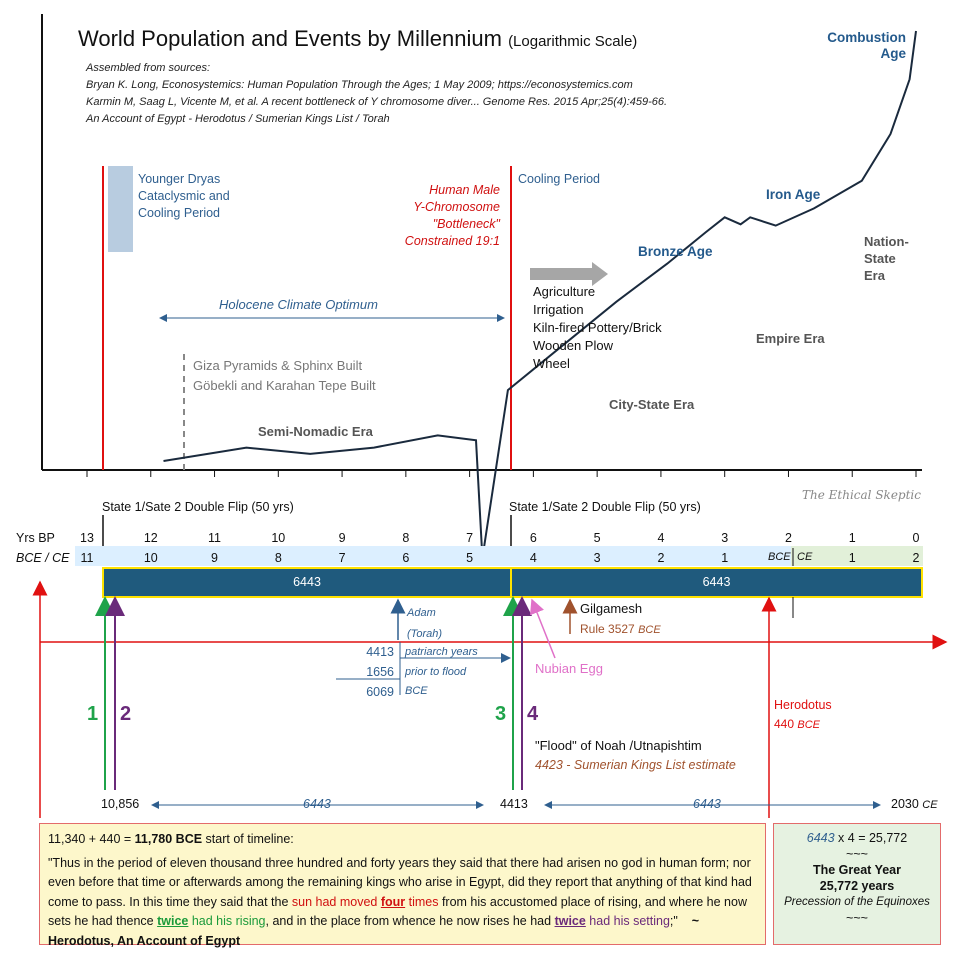 Image resolution: width=957 pixels, height=966 pixels. I want to click on bp-tick-label: 2, so click(788, 538).